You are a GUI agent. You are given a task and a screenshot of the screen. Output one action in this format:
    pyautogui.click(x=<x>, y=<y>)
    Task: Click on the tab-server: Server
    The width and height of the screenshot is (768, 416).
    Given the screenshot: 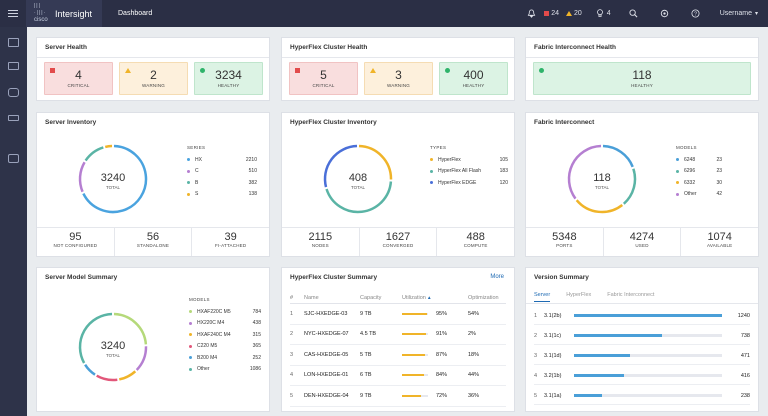 What is the action you would take?
    pyautogui.click(x=542, y=297)
    